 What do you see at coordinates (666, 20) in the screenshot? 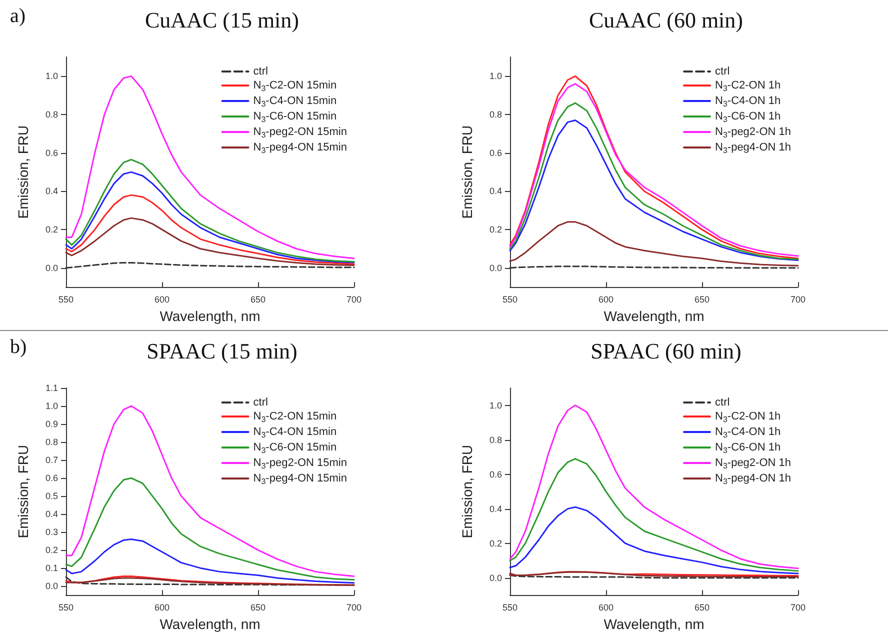
I see `chart-title: CuAAC (60 min)` at bounding box center [666, 20].